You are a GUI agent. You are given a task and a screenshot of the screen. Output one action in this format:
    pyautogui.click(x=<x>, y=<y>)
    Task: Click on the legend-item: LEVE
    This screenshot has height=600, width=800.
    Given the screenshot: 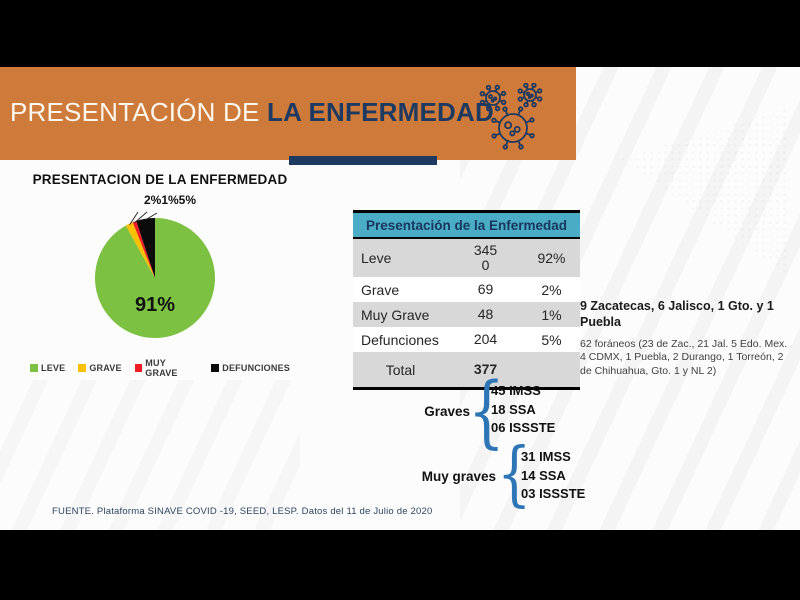 What is the action you would take?
    pyautogui.click(x=47, y=368)
    